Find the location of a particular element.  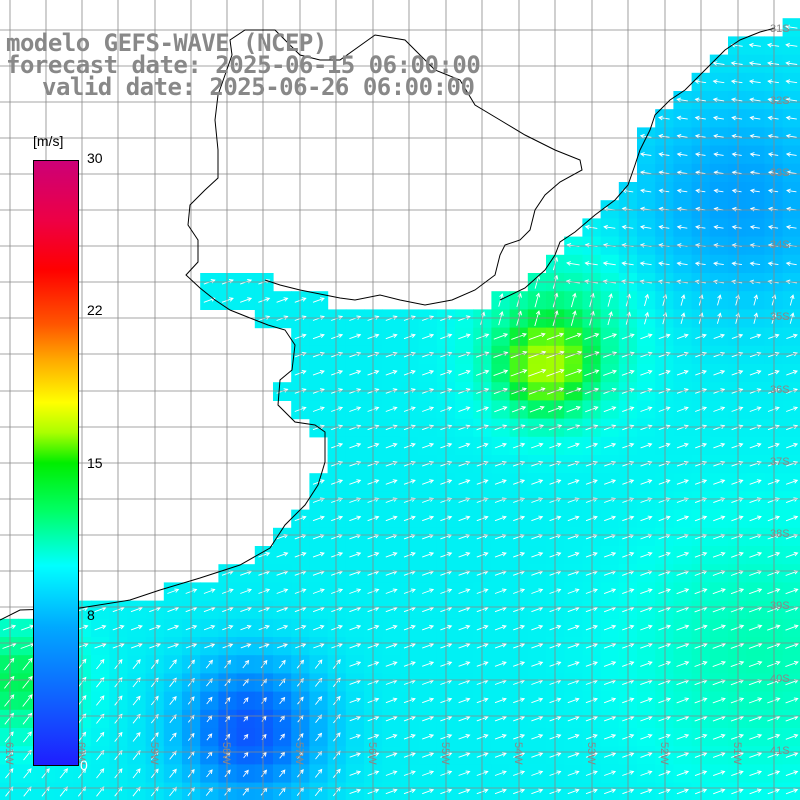

model-title: modelo GEFS-WAVE (NCEP) is located at coordinates (166, 43).